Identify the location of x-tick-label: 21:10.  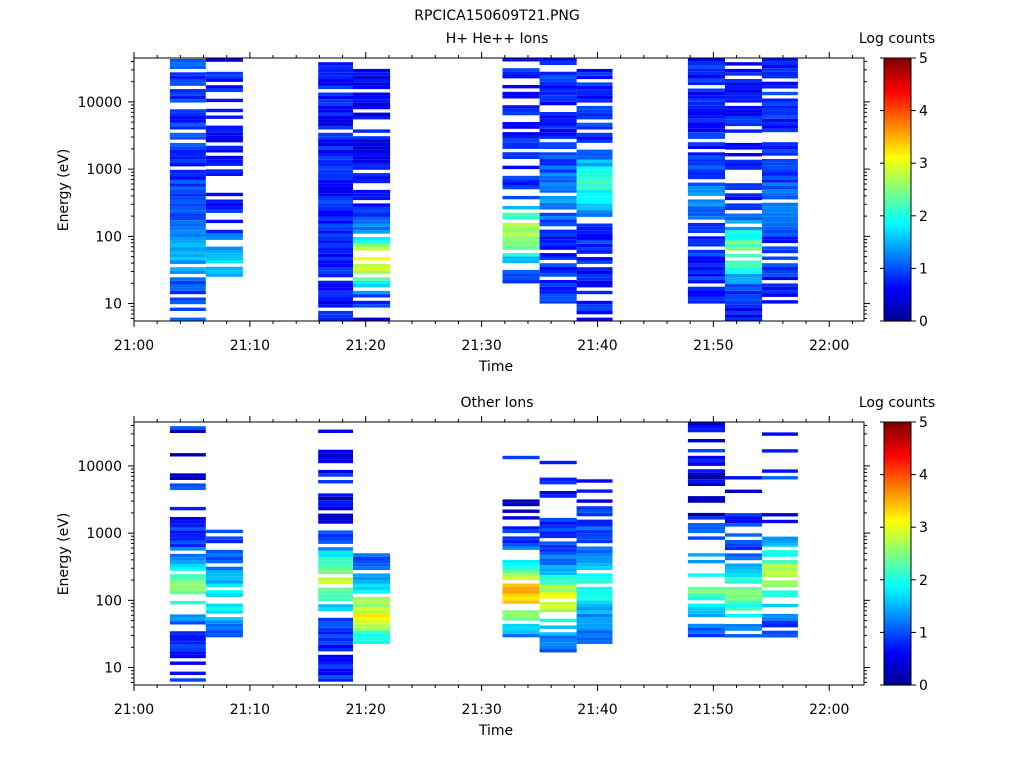
(250, 710).